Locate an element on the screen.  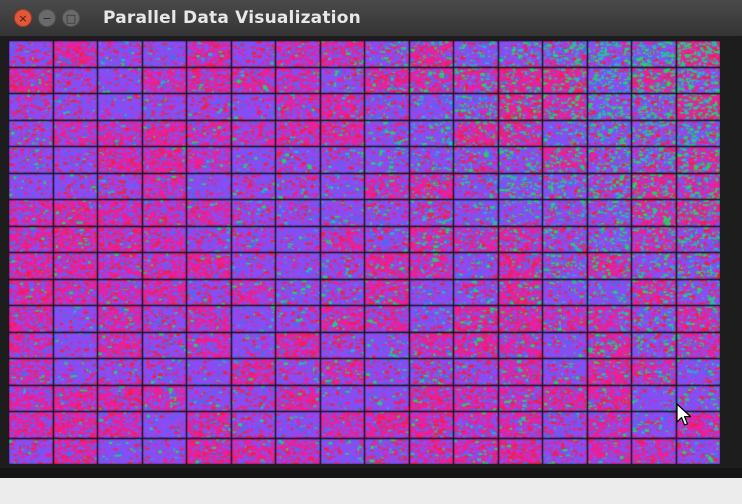
maximize-button: □ is located at coordinates (71, 18).